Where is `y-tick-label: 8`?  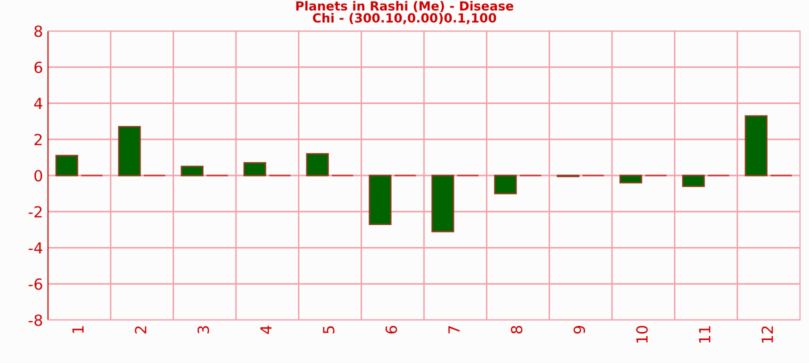
y-tick-label: 8 is located at coordinates (38, 31).